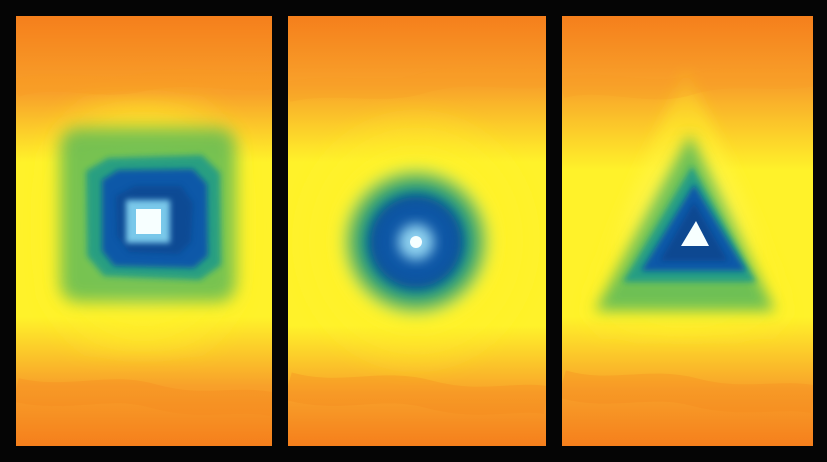 The width and height of the screenshot is (827, 462). What do you see at coordinates (417, 84) in the screenshot?
I see `circle-top-wash-stroke` at bounding box center [417, 84].